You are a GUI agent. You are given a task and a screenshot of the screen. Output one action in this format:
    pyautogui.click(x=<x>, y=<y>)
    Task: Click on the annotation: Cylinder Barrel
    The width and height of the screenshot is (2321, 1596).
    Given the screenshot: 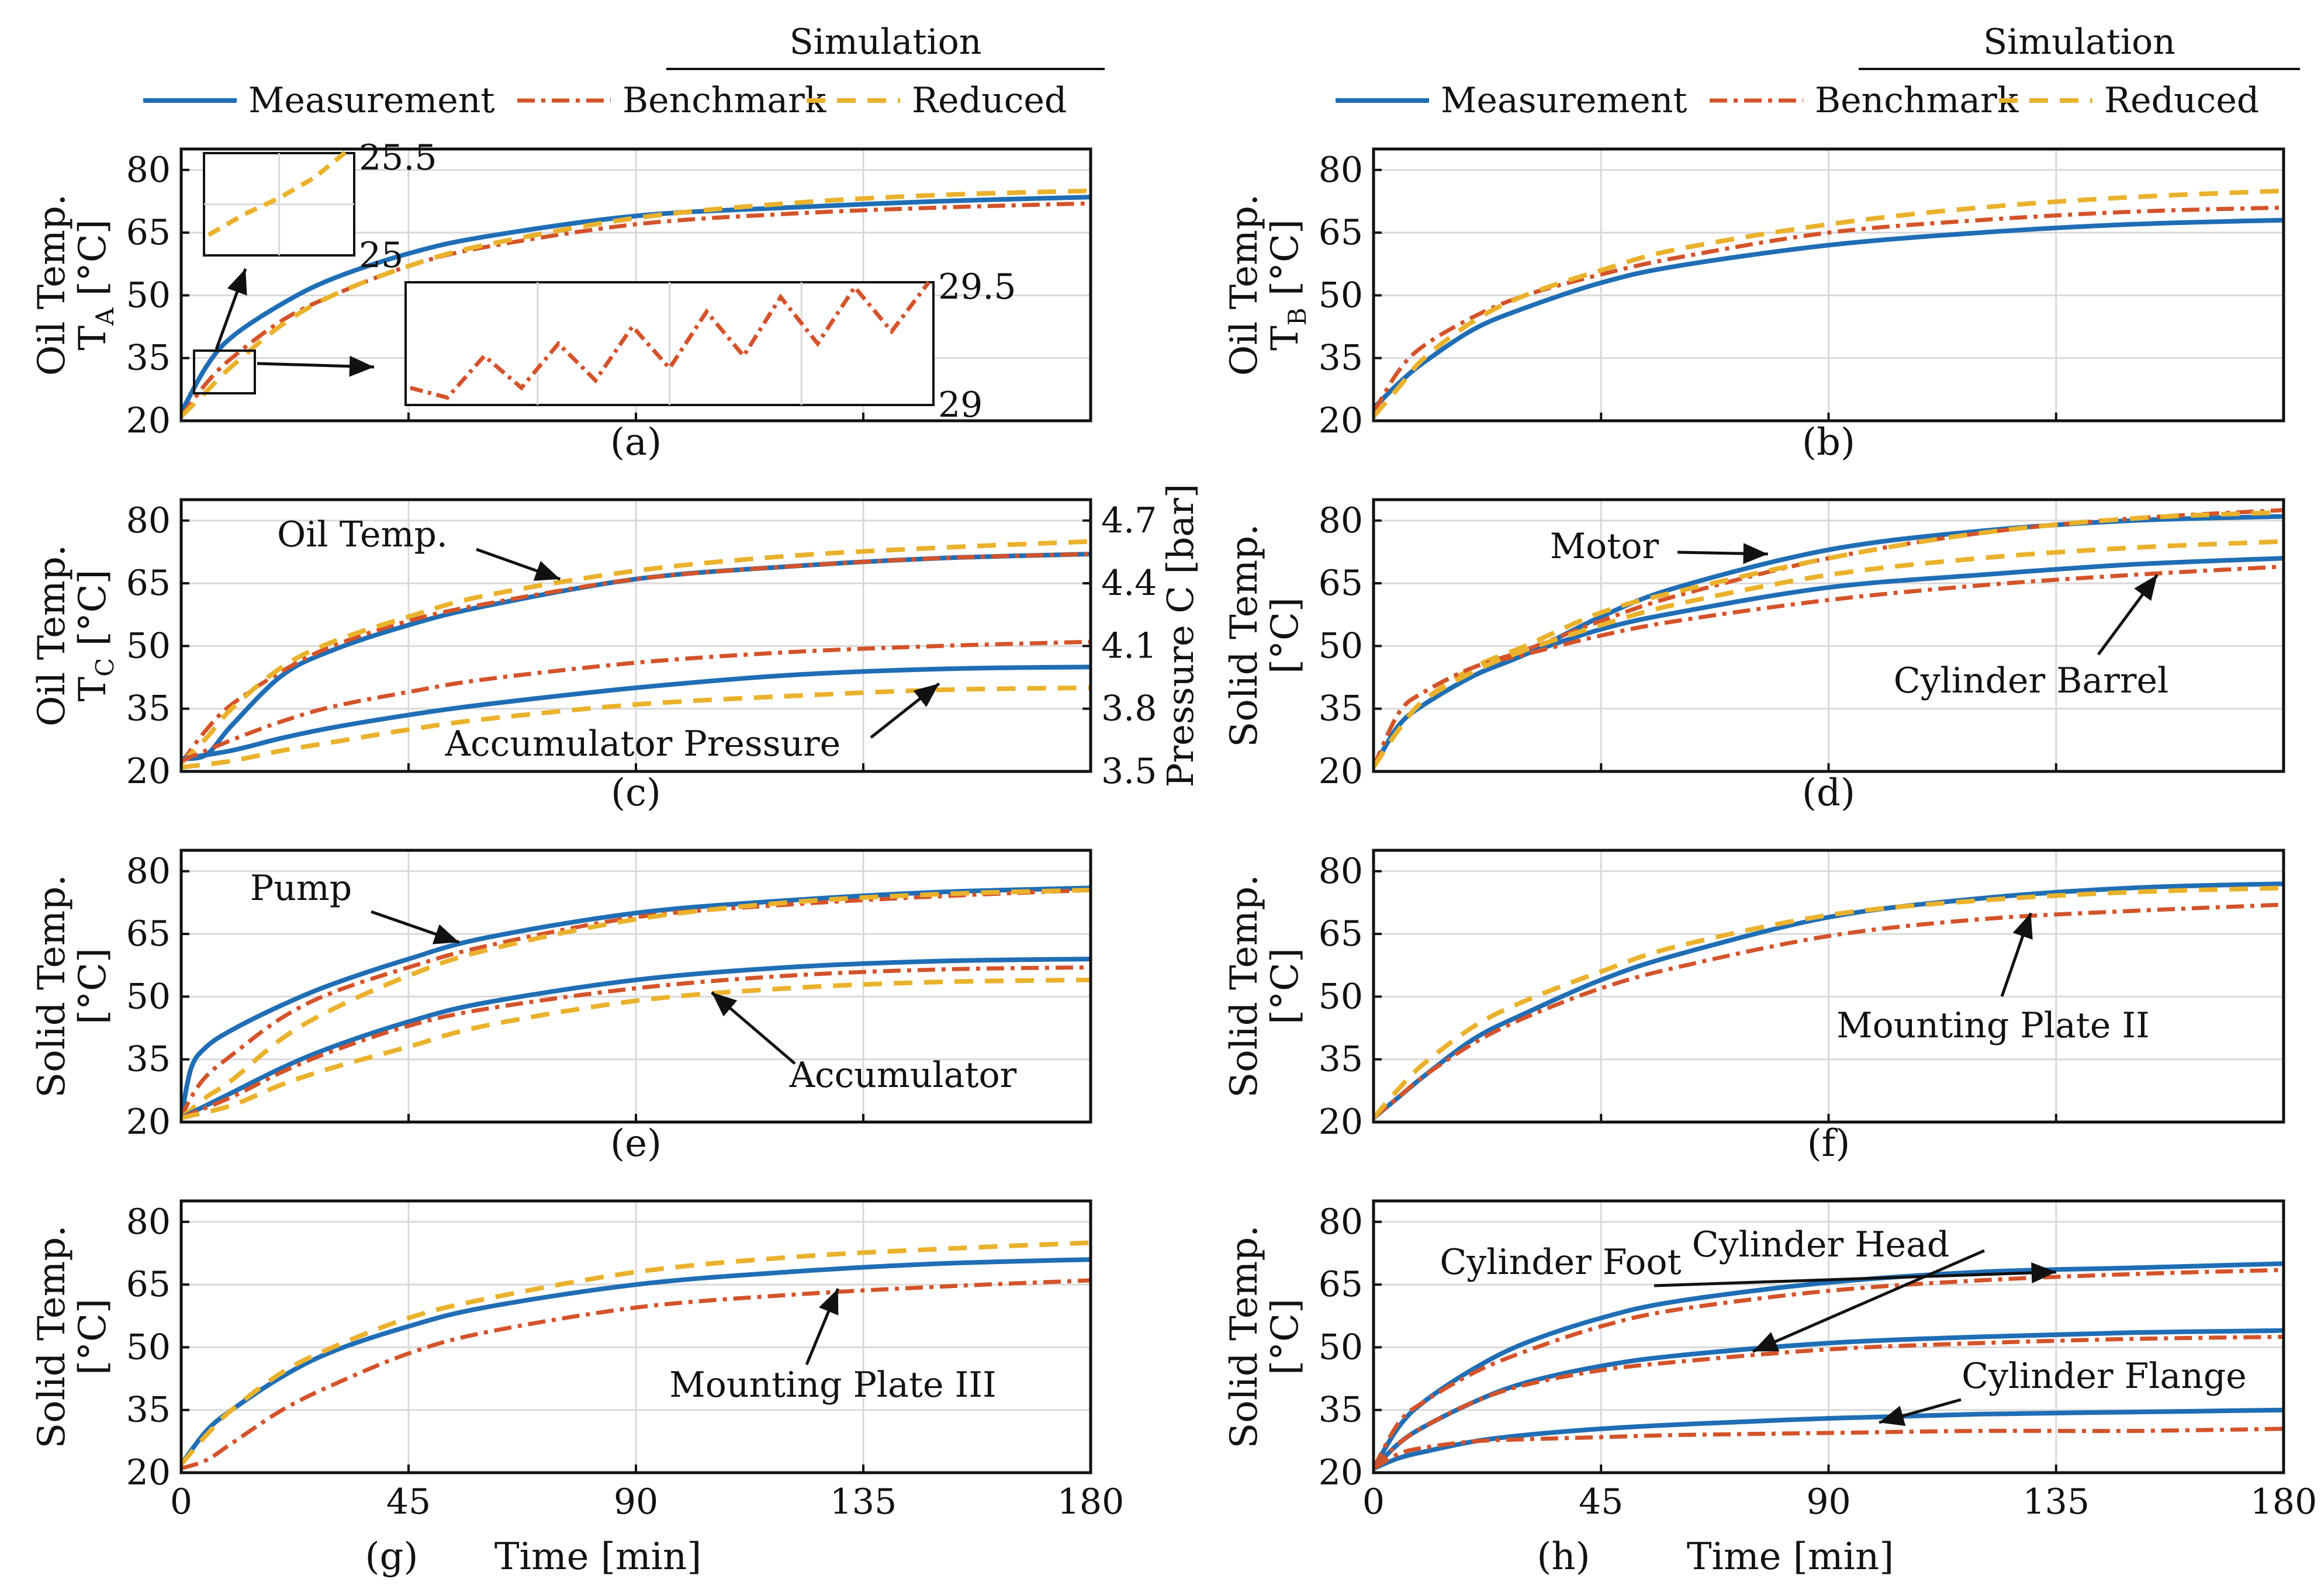 What is the action you would take?
    pyautogui.click(x=2031, y=637)
    